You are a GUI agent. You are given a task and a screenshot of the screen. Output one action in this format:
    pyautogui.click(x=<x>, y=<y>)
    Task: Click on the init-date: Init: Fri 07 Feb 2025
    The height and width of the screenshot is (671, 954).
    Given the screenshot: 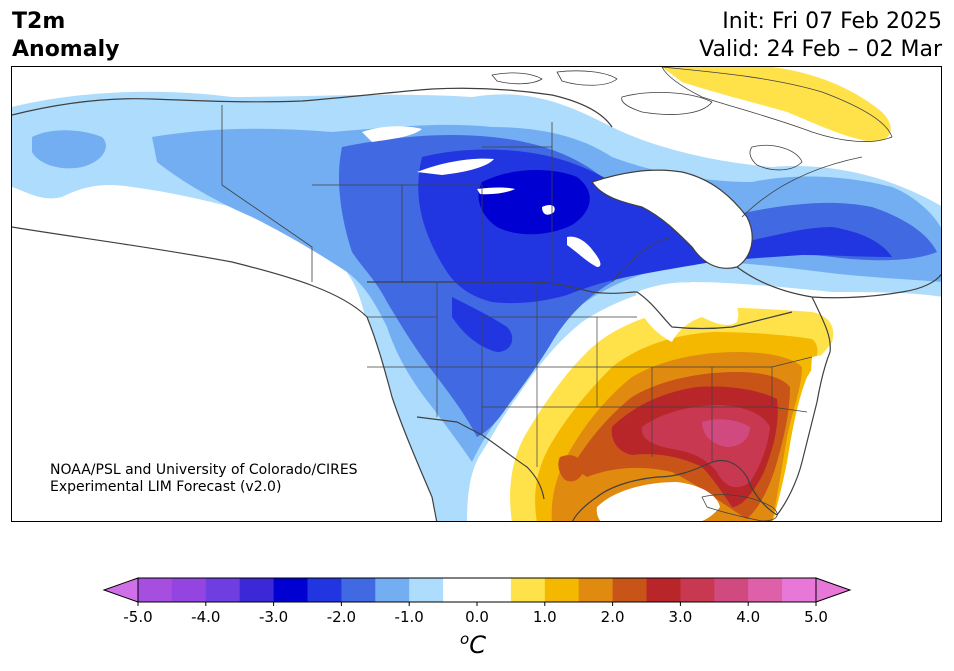 What is the action you would take?
    pyautogui.click(x=832, y=21)
    